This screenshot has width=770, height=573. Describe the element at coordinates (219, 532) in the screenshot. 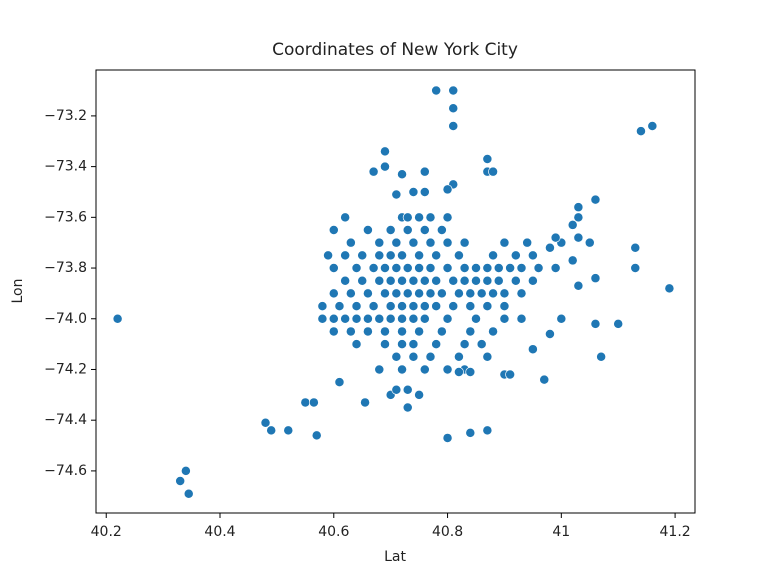

I see `x-tick-label: 40.4` at that location.